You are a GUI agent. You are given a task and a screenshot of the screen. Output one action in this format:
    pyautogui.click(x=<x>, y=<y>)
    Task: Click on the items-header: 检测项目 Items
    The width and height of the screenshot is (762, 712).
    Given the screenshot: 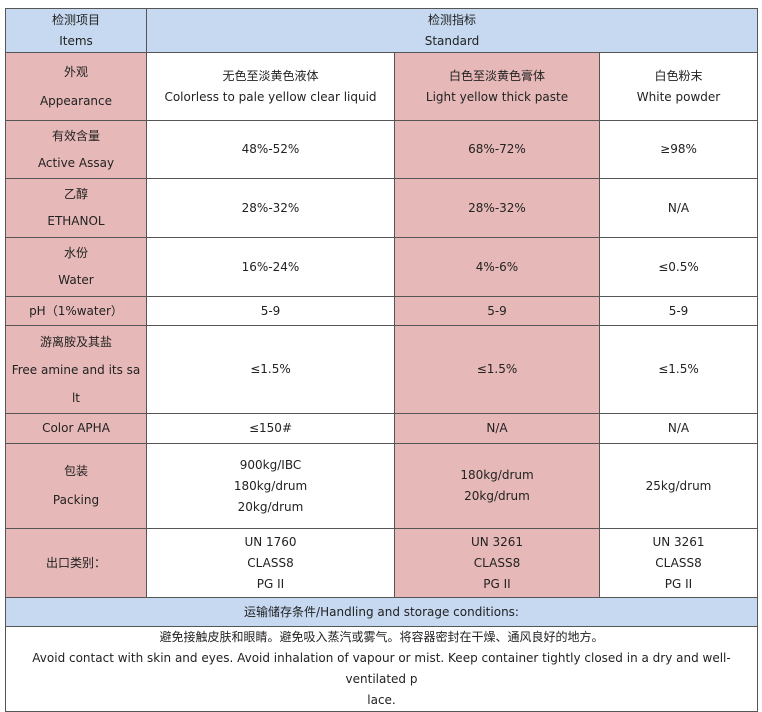 What is the action you would take?
    pyautogui.click(x=76, y=30)
    